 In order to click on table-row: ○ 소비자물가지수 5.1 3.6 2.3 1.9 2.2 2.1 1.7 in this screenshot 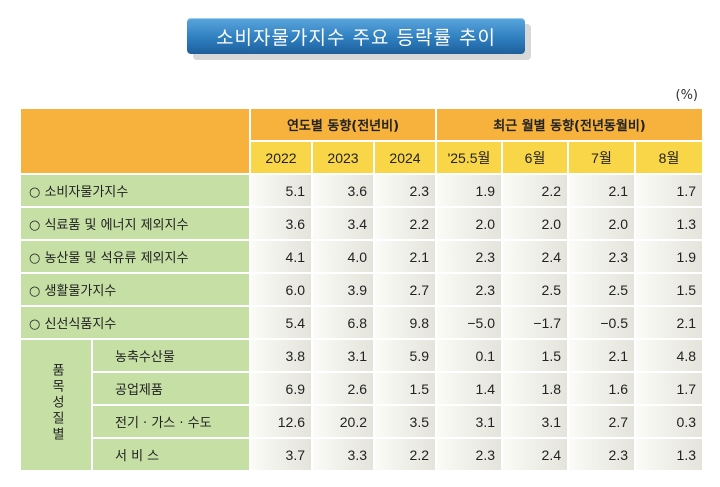, I will do `click(361, 190)`.